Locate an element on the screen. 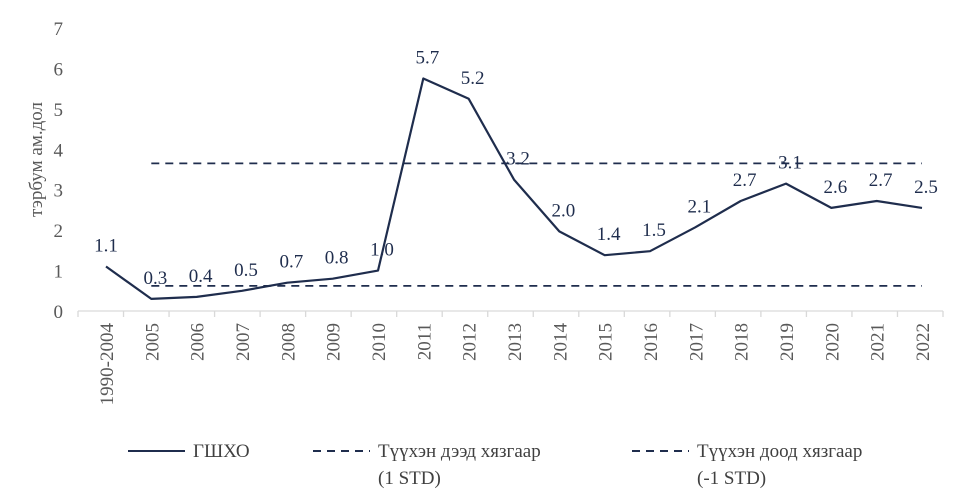  x-tick-label: 2019 is located at coordinates (787, 342).